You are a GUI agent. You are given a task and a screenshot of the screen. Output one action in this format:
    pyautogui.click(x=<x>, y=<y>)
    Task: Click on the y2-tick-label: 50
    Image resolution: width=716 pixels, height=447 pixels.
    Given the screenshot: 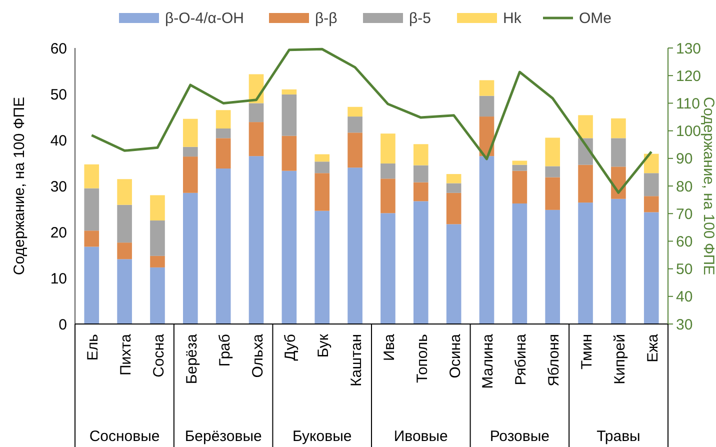 What is the action you would take?
    pyautogui.click(x=684, y=269)
    